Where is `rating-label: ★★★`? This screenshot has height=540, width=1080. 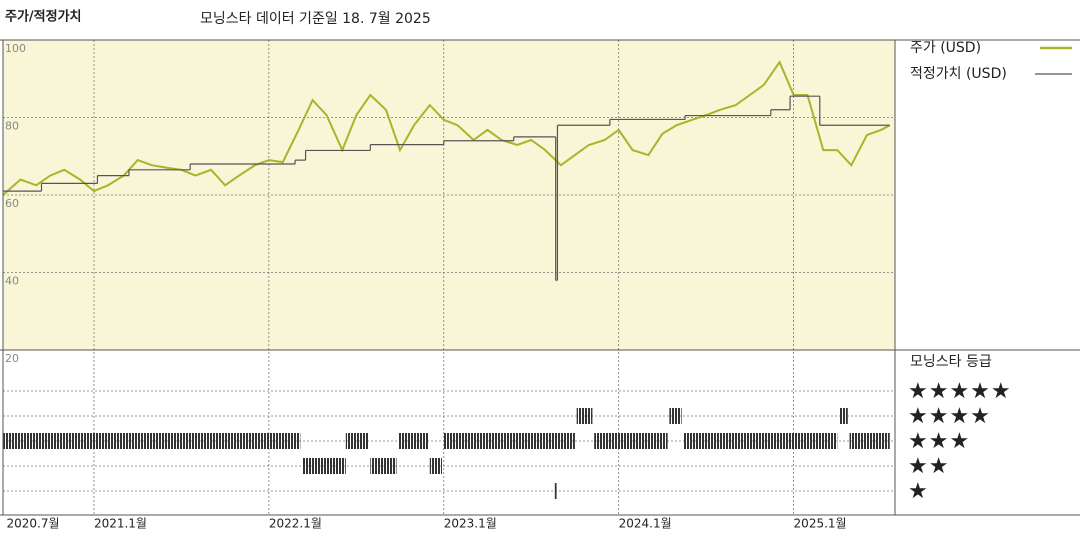
rating-label: ★★★ is located at coordinates (939, 441).